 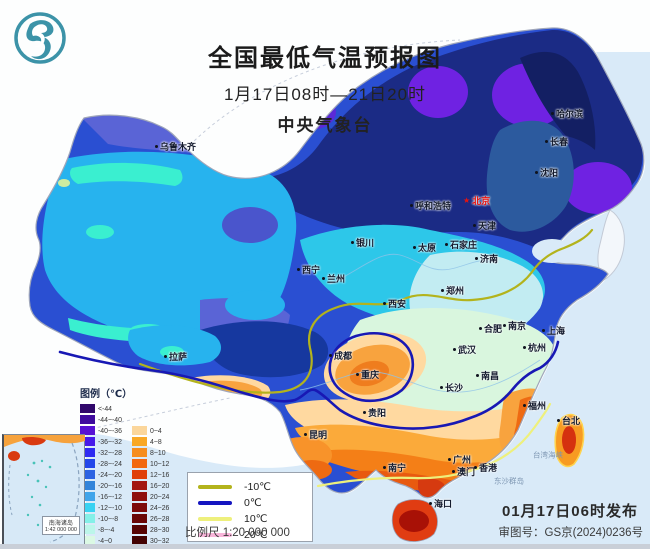 I want to click on sea-label: 东沙群岛, so click(x=509, y=481).